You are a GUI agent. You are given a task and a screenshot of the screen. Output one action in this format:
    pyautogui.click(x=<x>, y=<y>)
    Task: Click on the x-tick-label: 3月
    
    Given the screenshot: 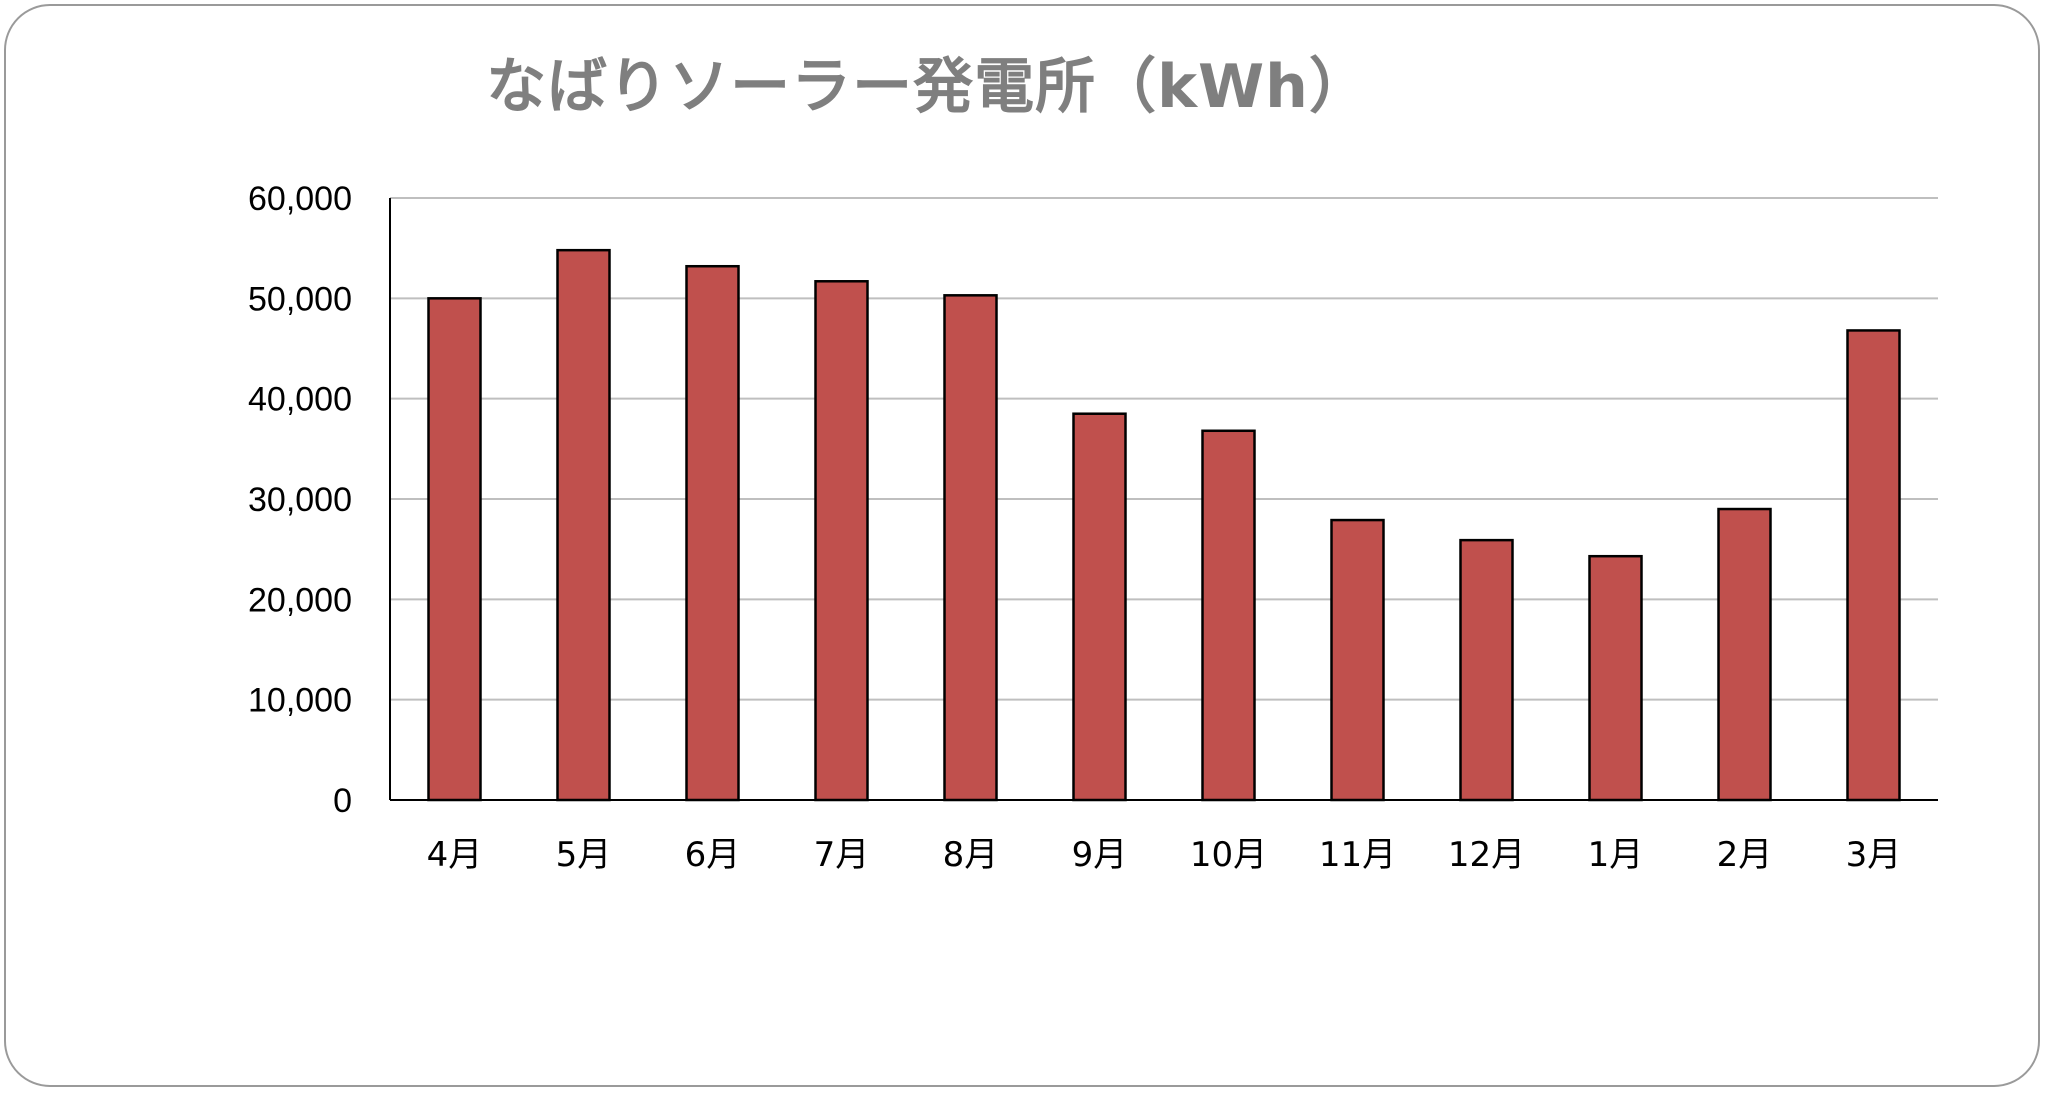 What is the action you would take?
    pyautogui.click(x=1874, y=855)
    